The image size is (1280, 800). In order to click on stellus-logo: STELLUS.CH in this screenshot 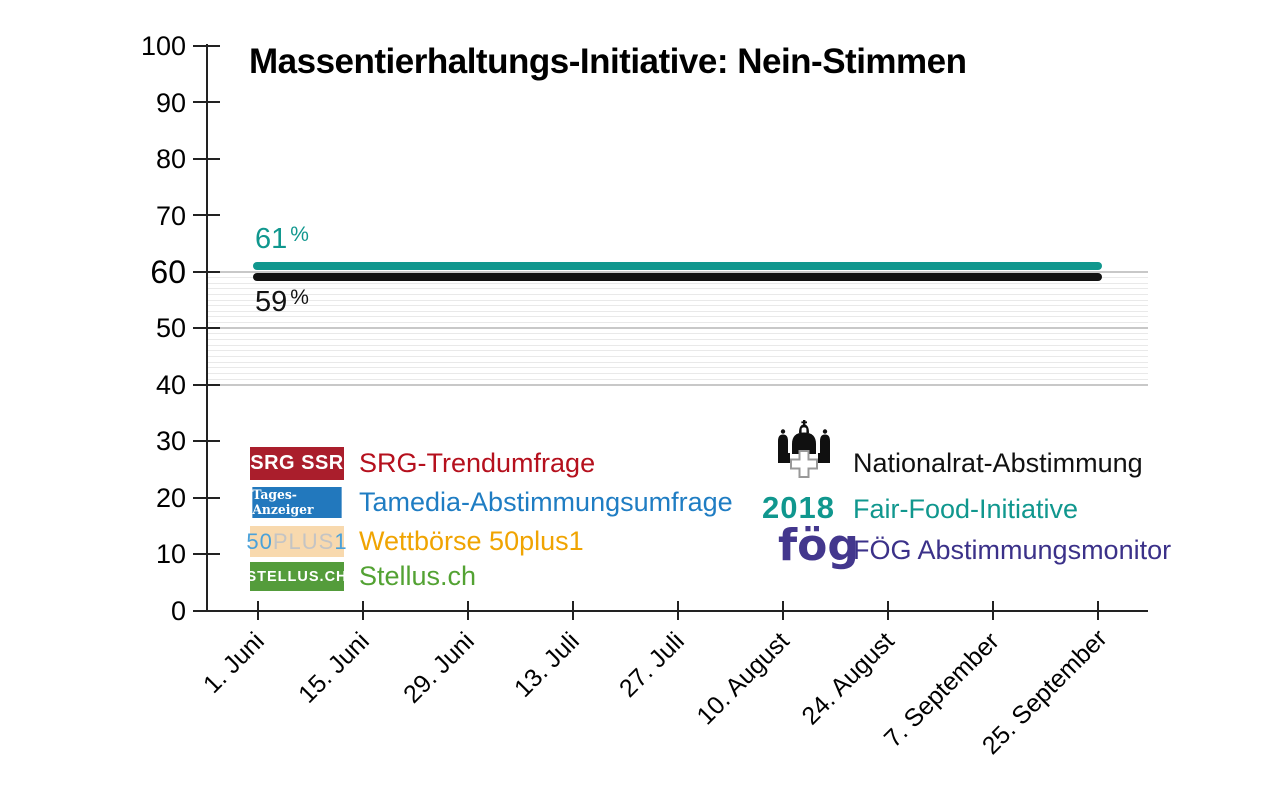, I will do `click(296, 576)`.